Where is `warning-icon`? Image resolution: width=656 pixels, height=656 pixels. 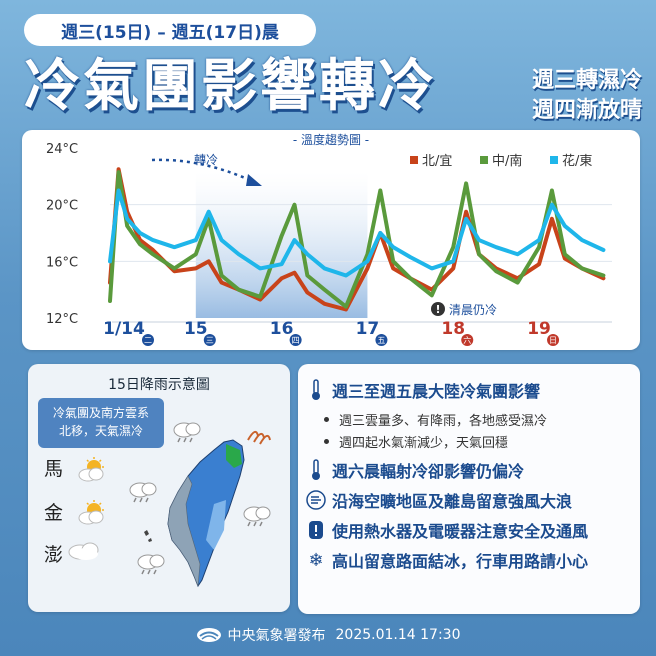 warning-icon is located at coordinates (316, 530).